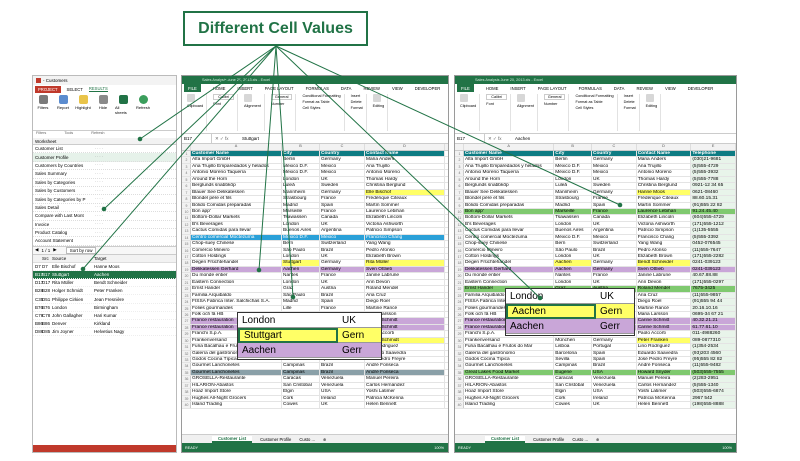 The height and width of the screenshot is (461, 800). I want to click on worksheet-item: Customer Profile · · · ·, so click(104, 157).